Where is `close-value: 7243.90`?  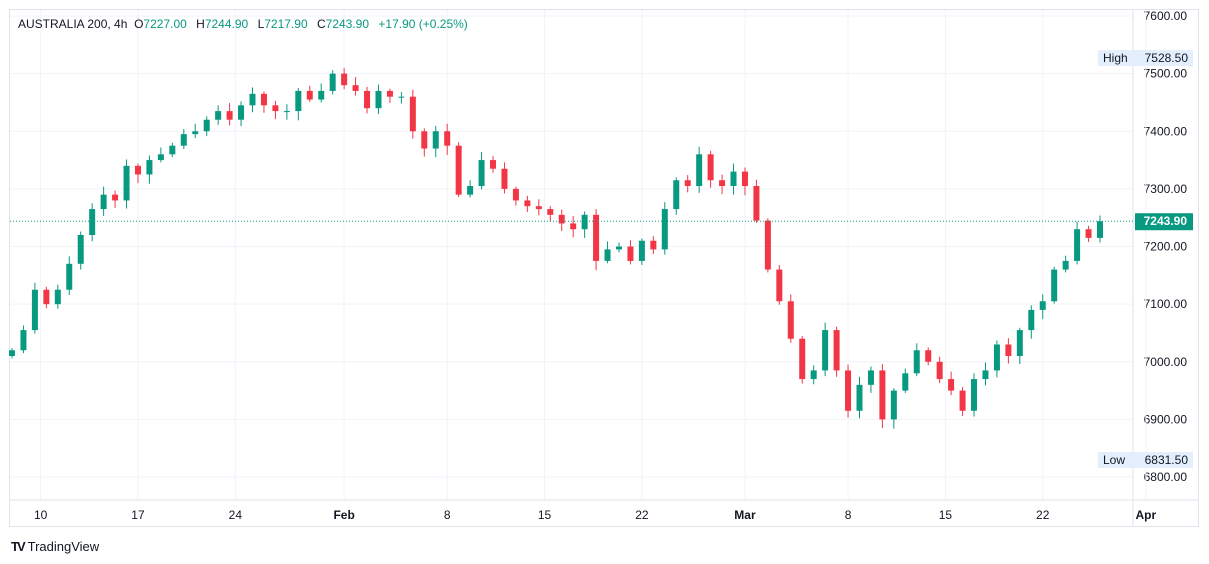 close-value: 7243.90 is located at coordinates (347, 24).